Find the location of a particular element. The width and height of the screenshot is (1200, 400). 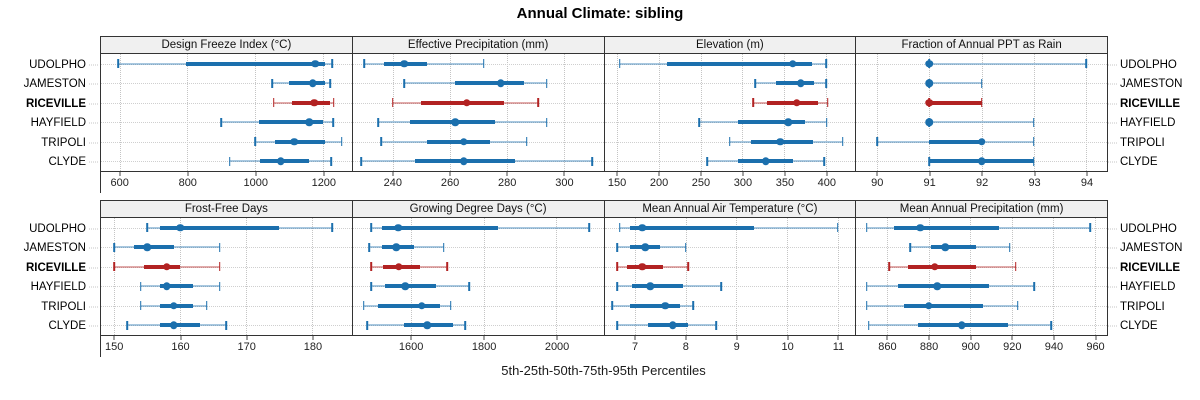

axis-tick-label: 150 is located at coordinates (617, 183).